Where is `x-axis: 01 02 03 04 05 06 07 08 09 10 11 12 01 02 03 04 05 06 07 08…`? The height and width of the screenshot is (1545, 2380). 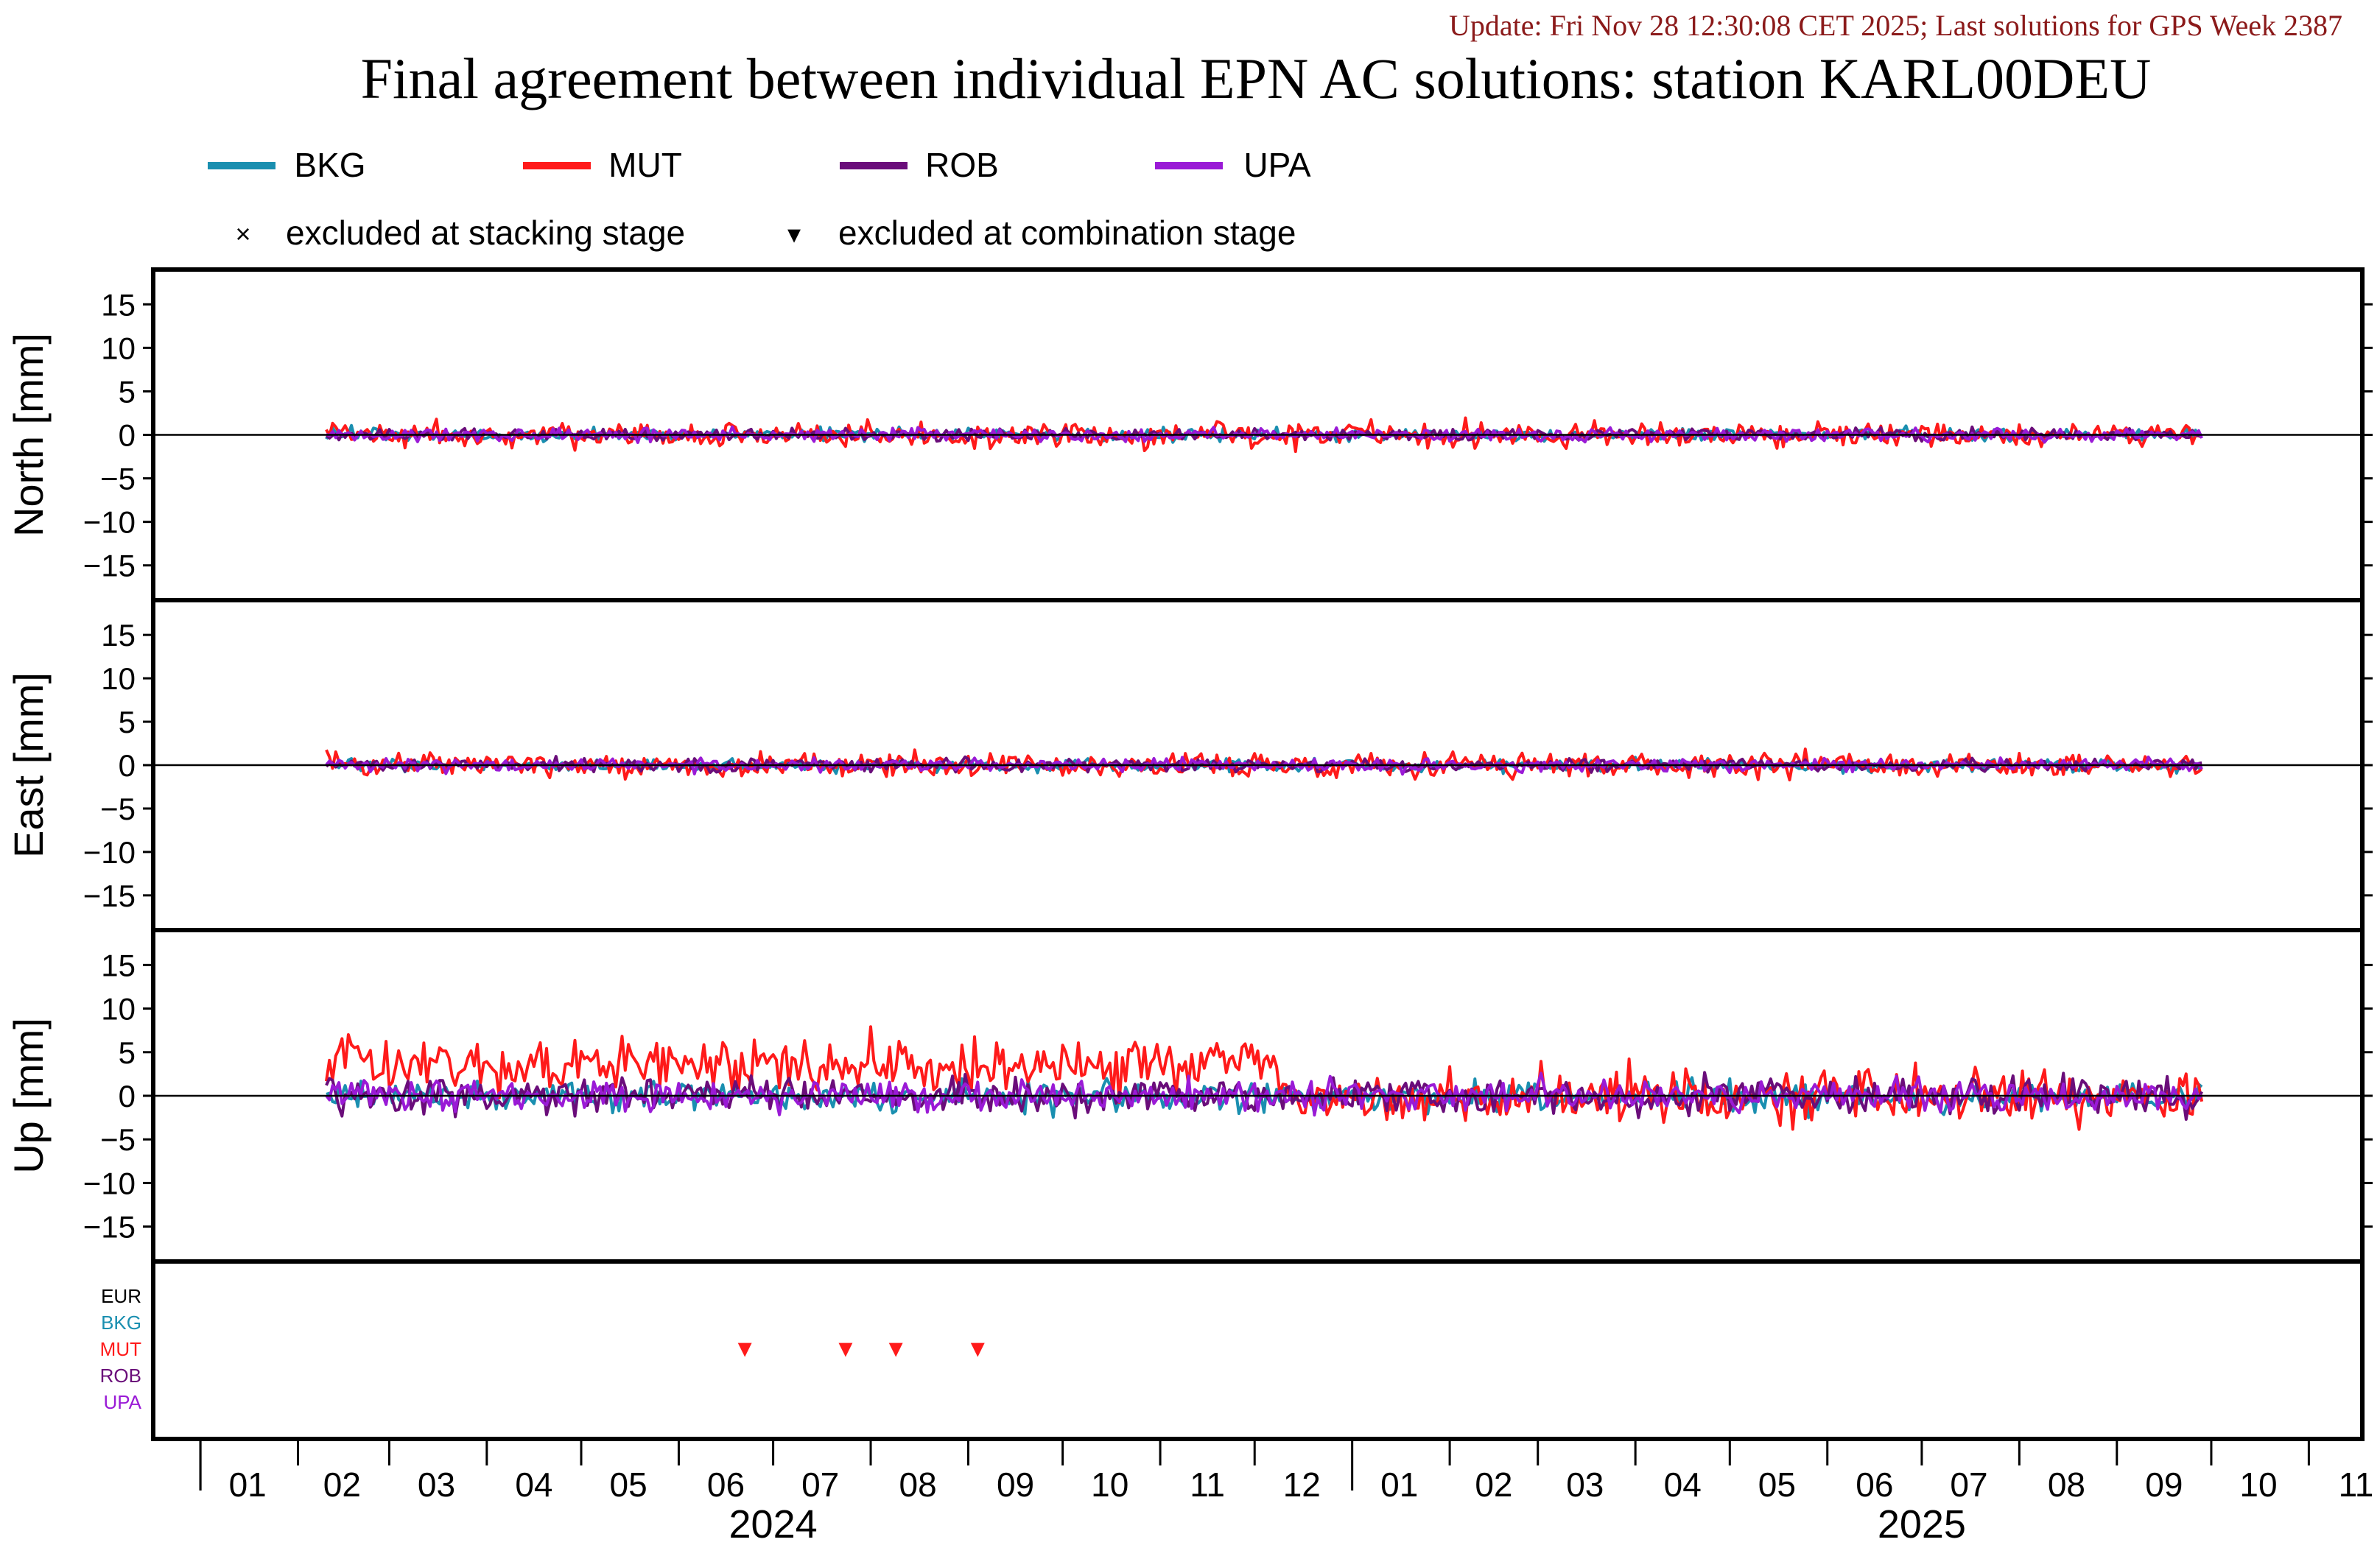
x-axis: 01 02 03 04 05 06 07 08 09 10 11 12 01 02 03 04 05 06 07 08… is located at coordinates (1286, 1492).